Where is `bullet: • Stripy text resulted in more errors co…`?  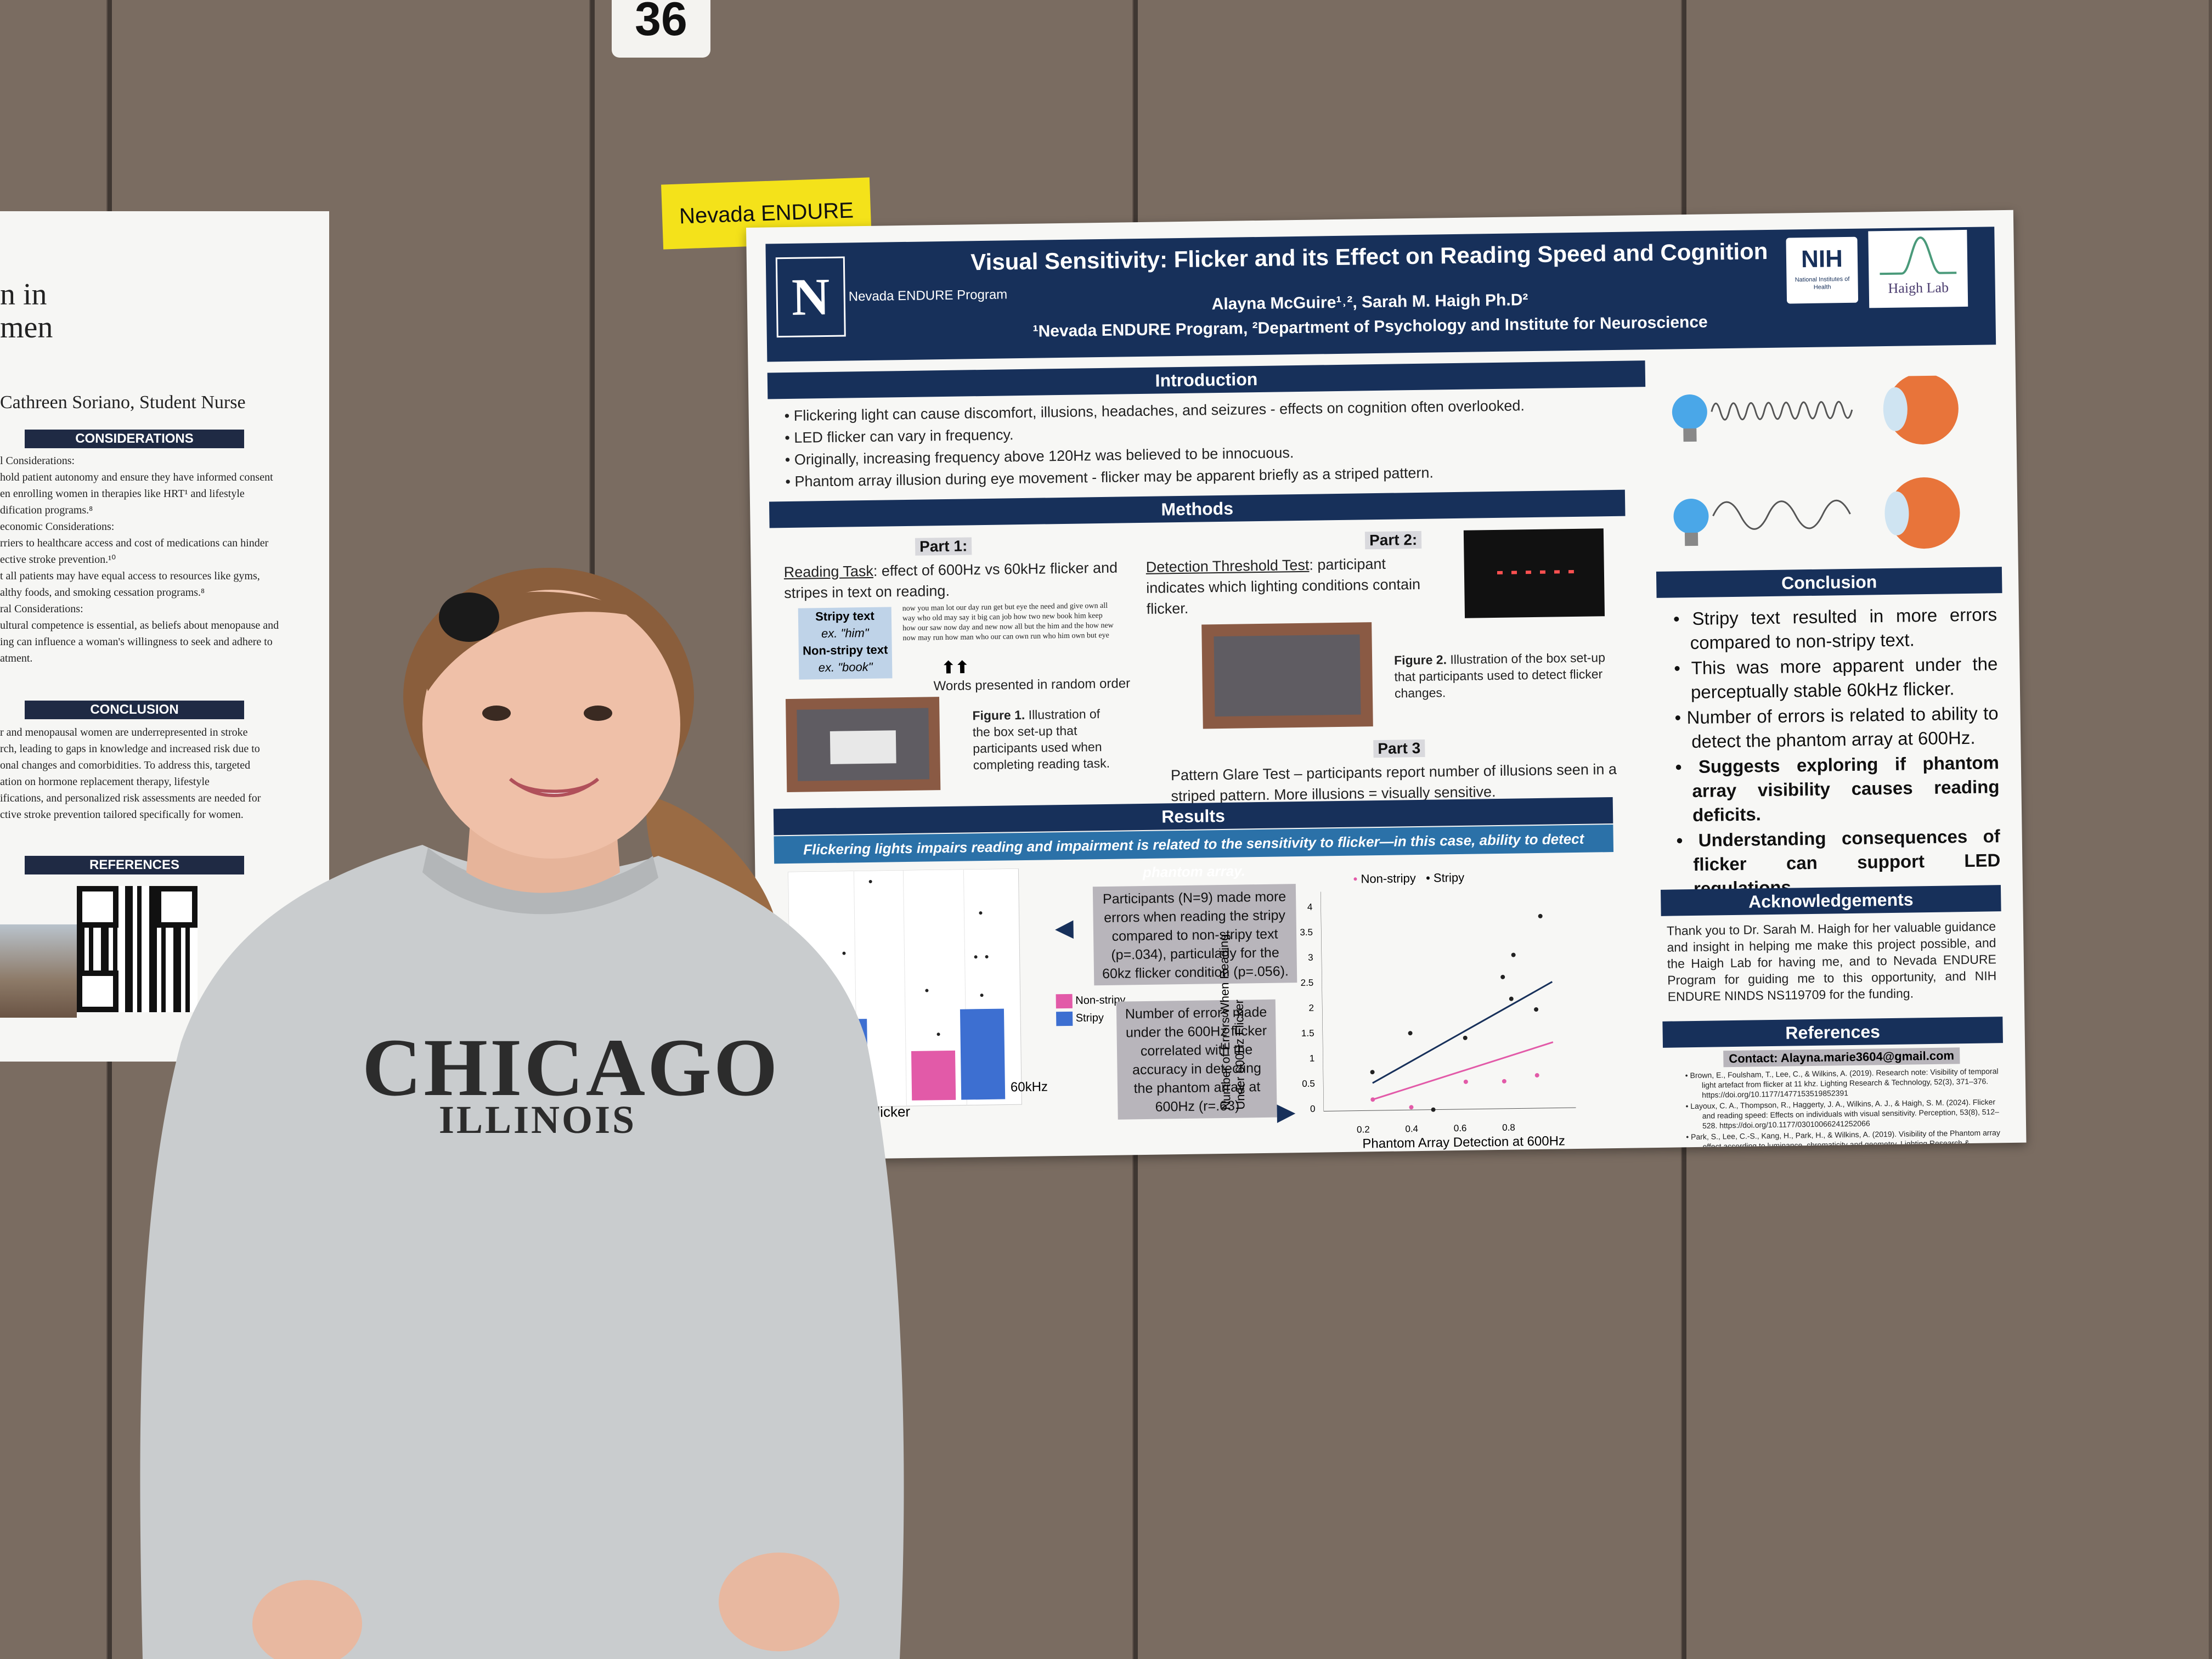 bullet: • Stripy text resulted in more errors co… is located at coordinates (1835, 629).